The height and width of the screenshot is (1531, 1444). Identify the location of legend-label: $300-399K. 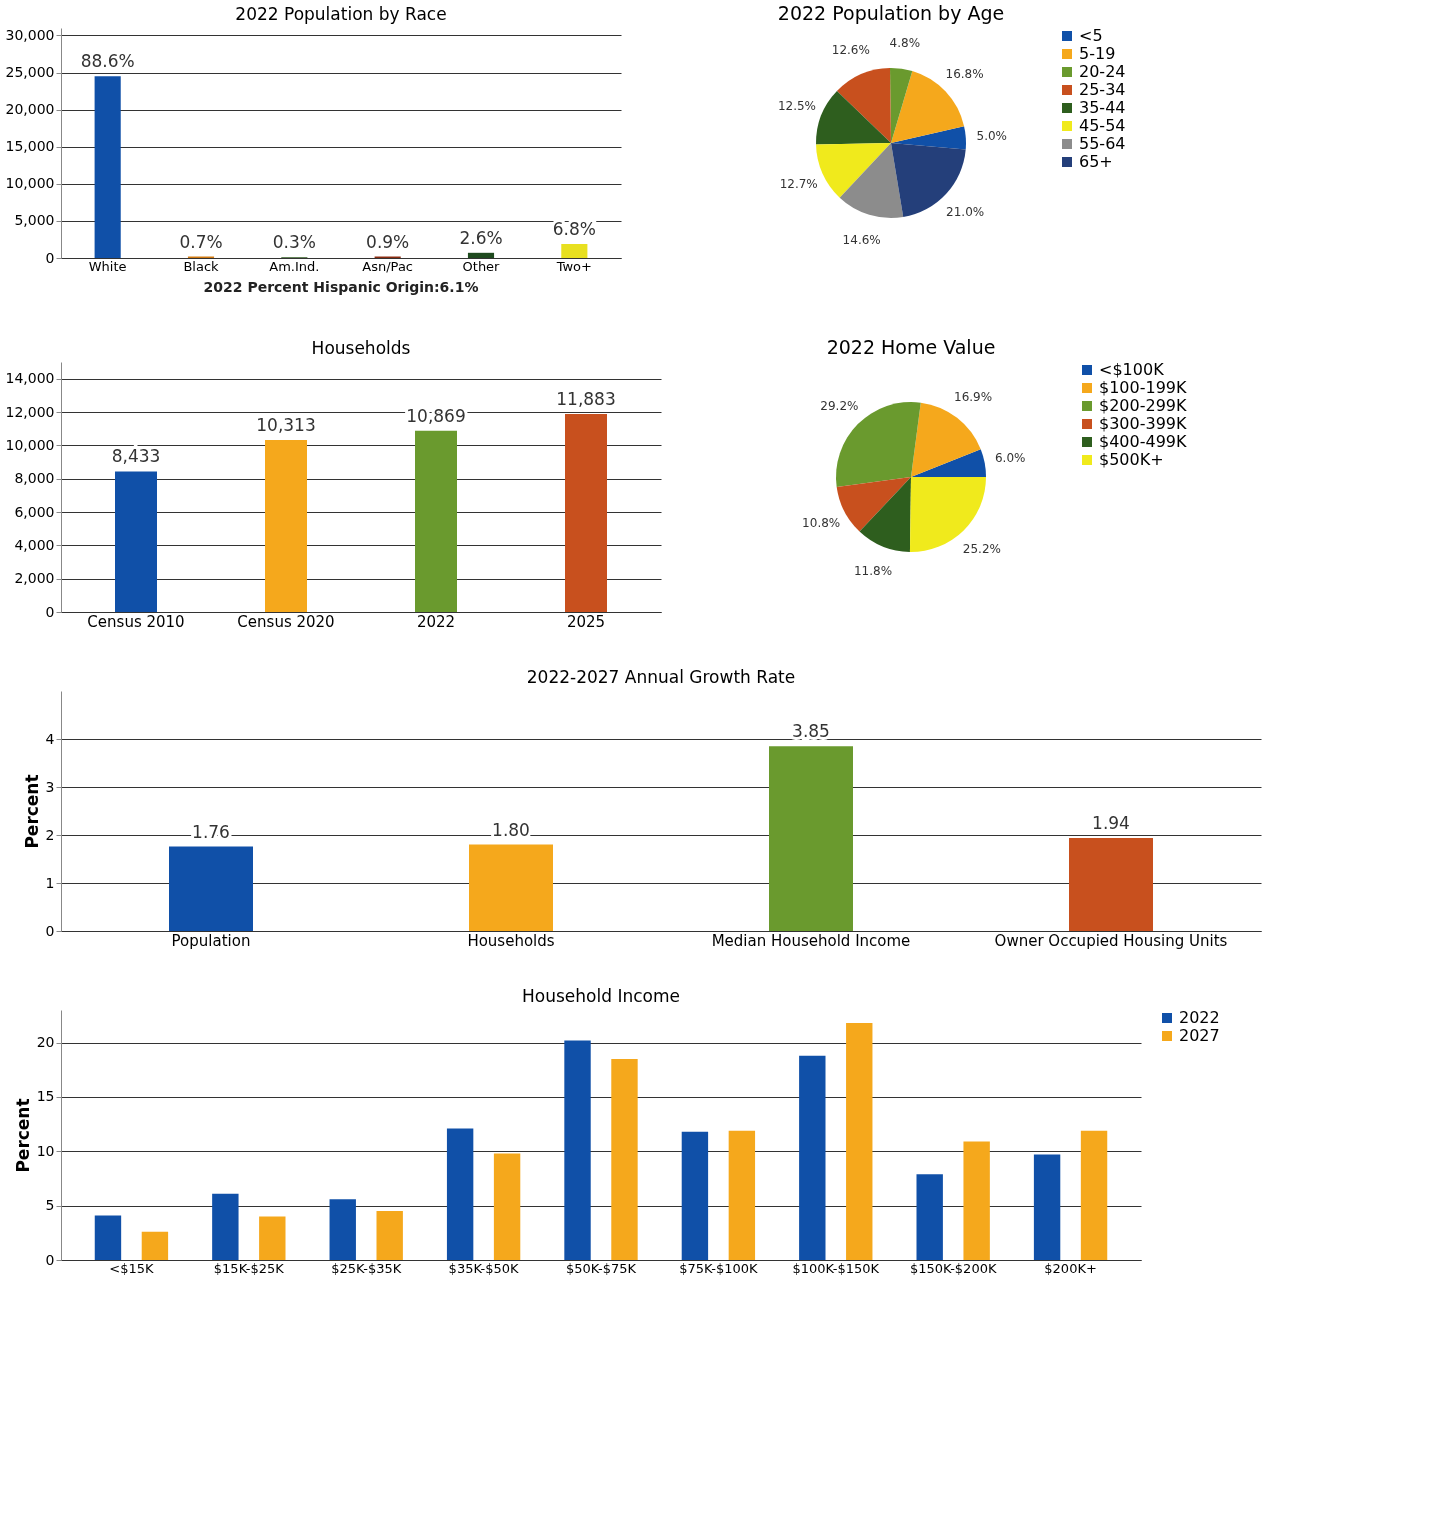
(1143, 423).